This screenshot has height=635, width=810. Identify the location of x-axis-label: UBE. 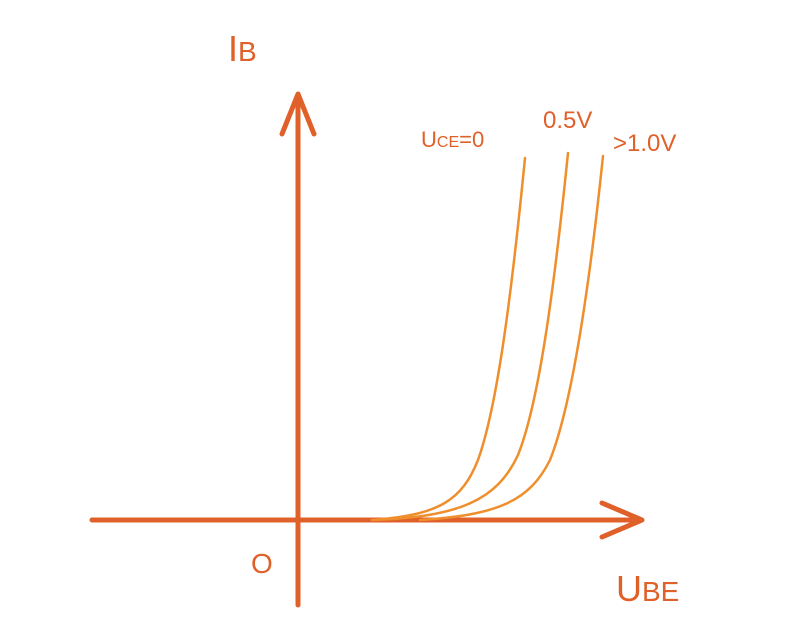
(647, 588).